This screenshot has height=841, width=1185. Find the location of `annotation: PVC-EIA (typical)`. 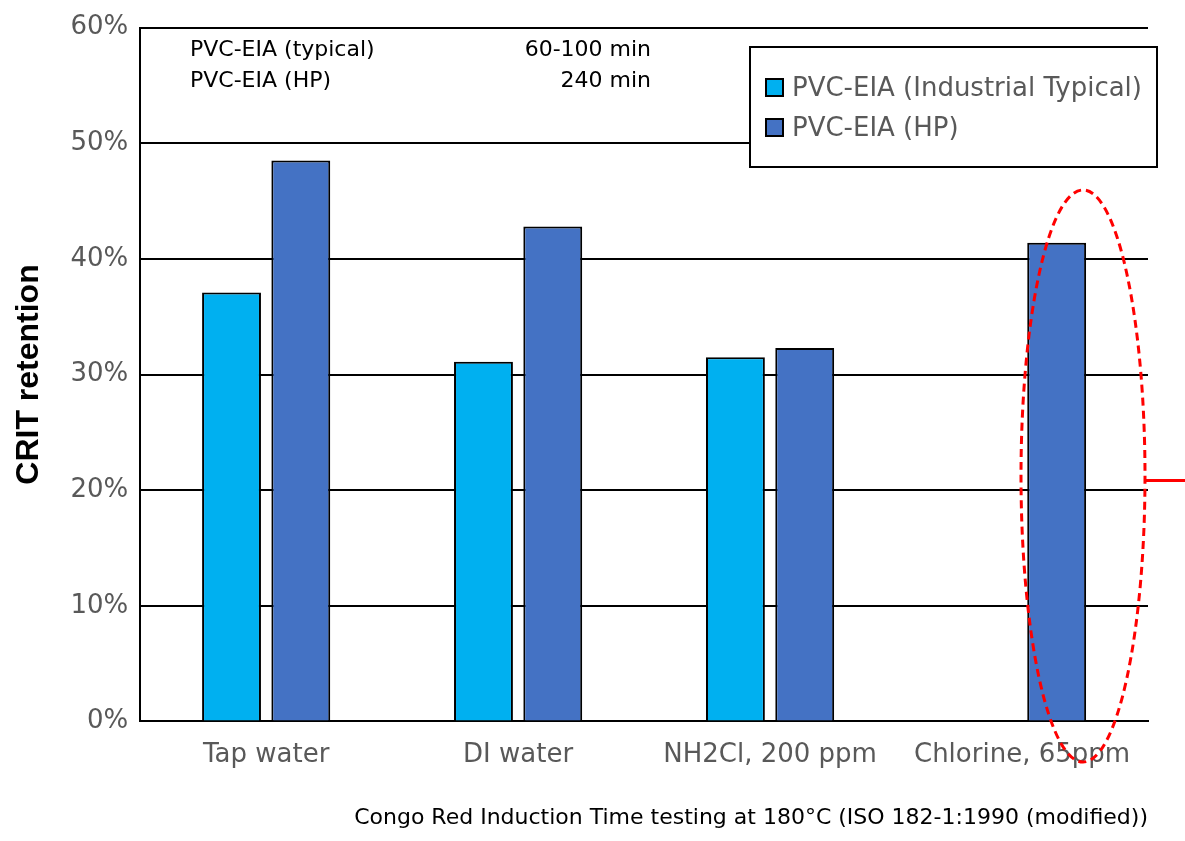

annotation: PVC-EIA (typical) is located at coordinates (282, 48).